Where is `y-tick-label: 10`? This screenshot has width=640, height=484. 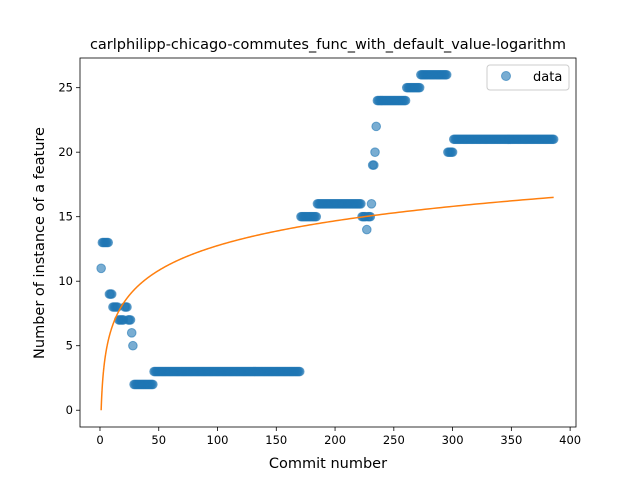 y-tick-label: 10 is located at coordinates (65, 281).